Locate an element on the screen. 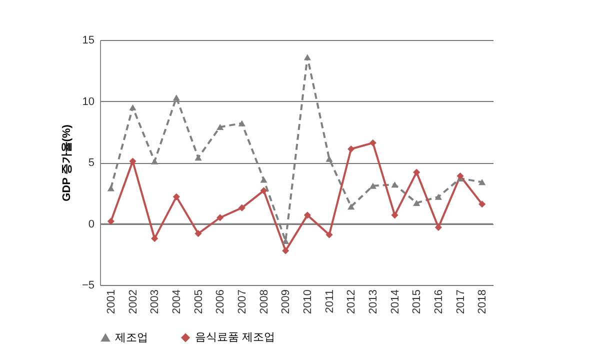 The image size is (601, 349). x-tick-label: 2003 is located at coordinates (155, 302).